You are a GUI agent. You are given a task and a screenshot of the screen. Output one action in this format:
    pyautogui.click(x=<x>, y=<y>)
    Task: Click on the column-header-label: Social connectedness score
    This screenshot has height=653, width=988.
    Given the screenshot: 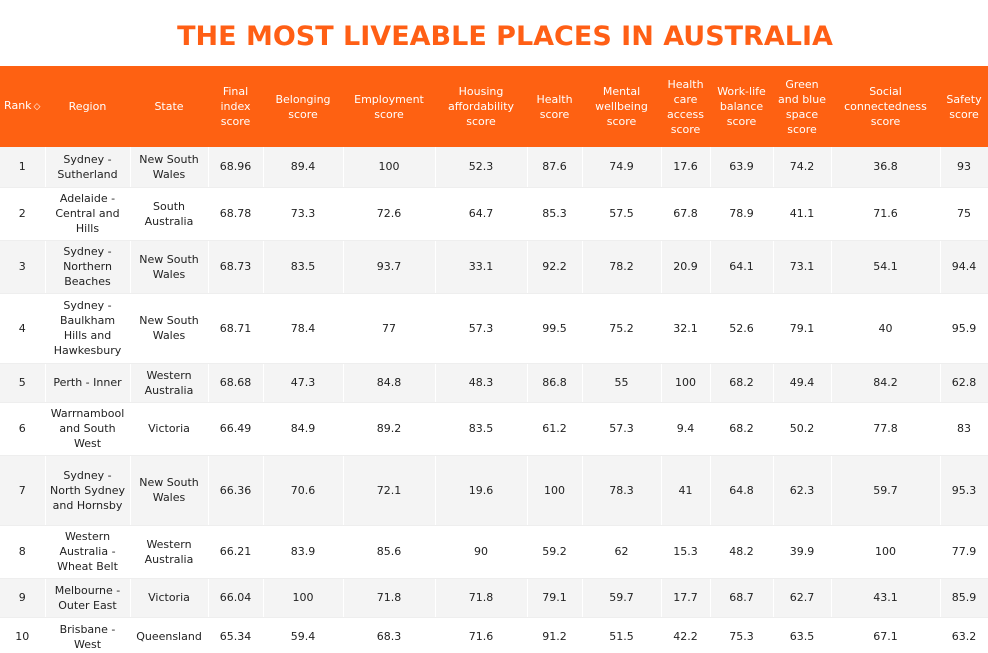 What is the action you would take?
    pyautogui.click(x=885, y=106)
    